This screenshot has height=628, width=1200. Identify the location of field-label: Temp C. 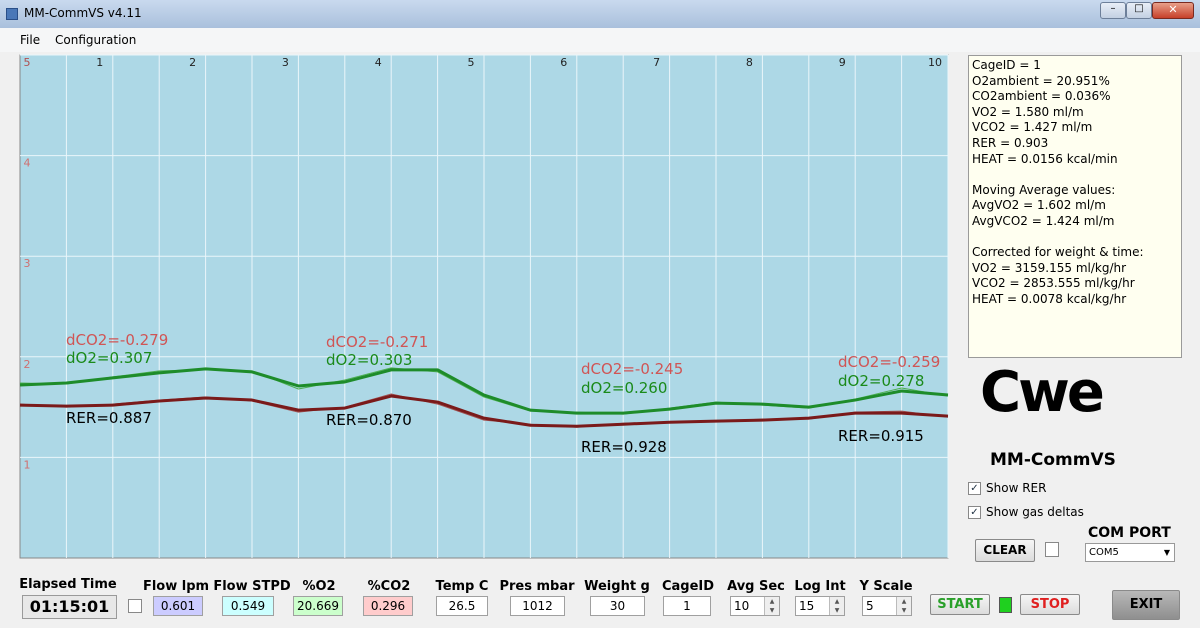
(462, 586).